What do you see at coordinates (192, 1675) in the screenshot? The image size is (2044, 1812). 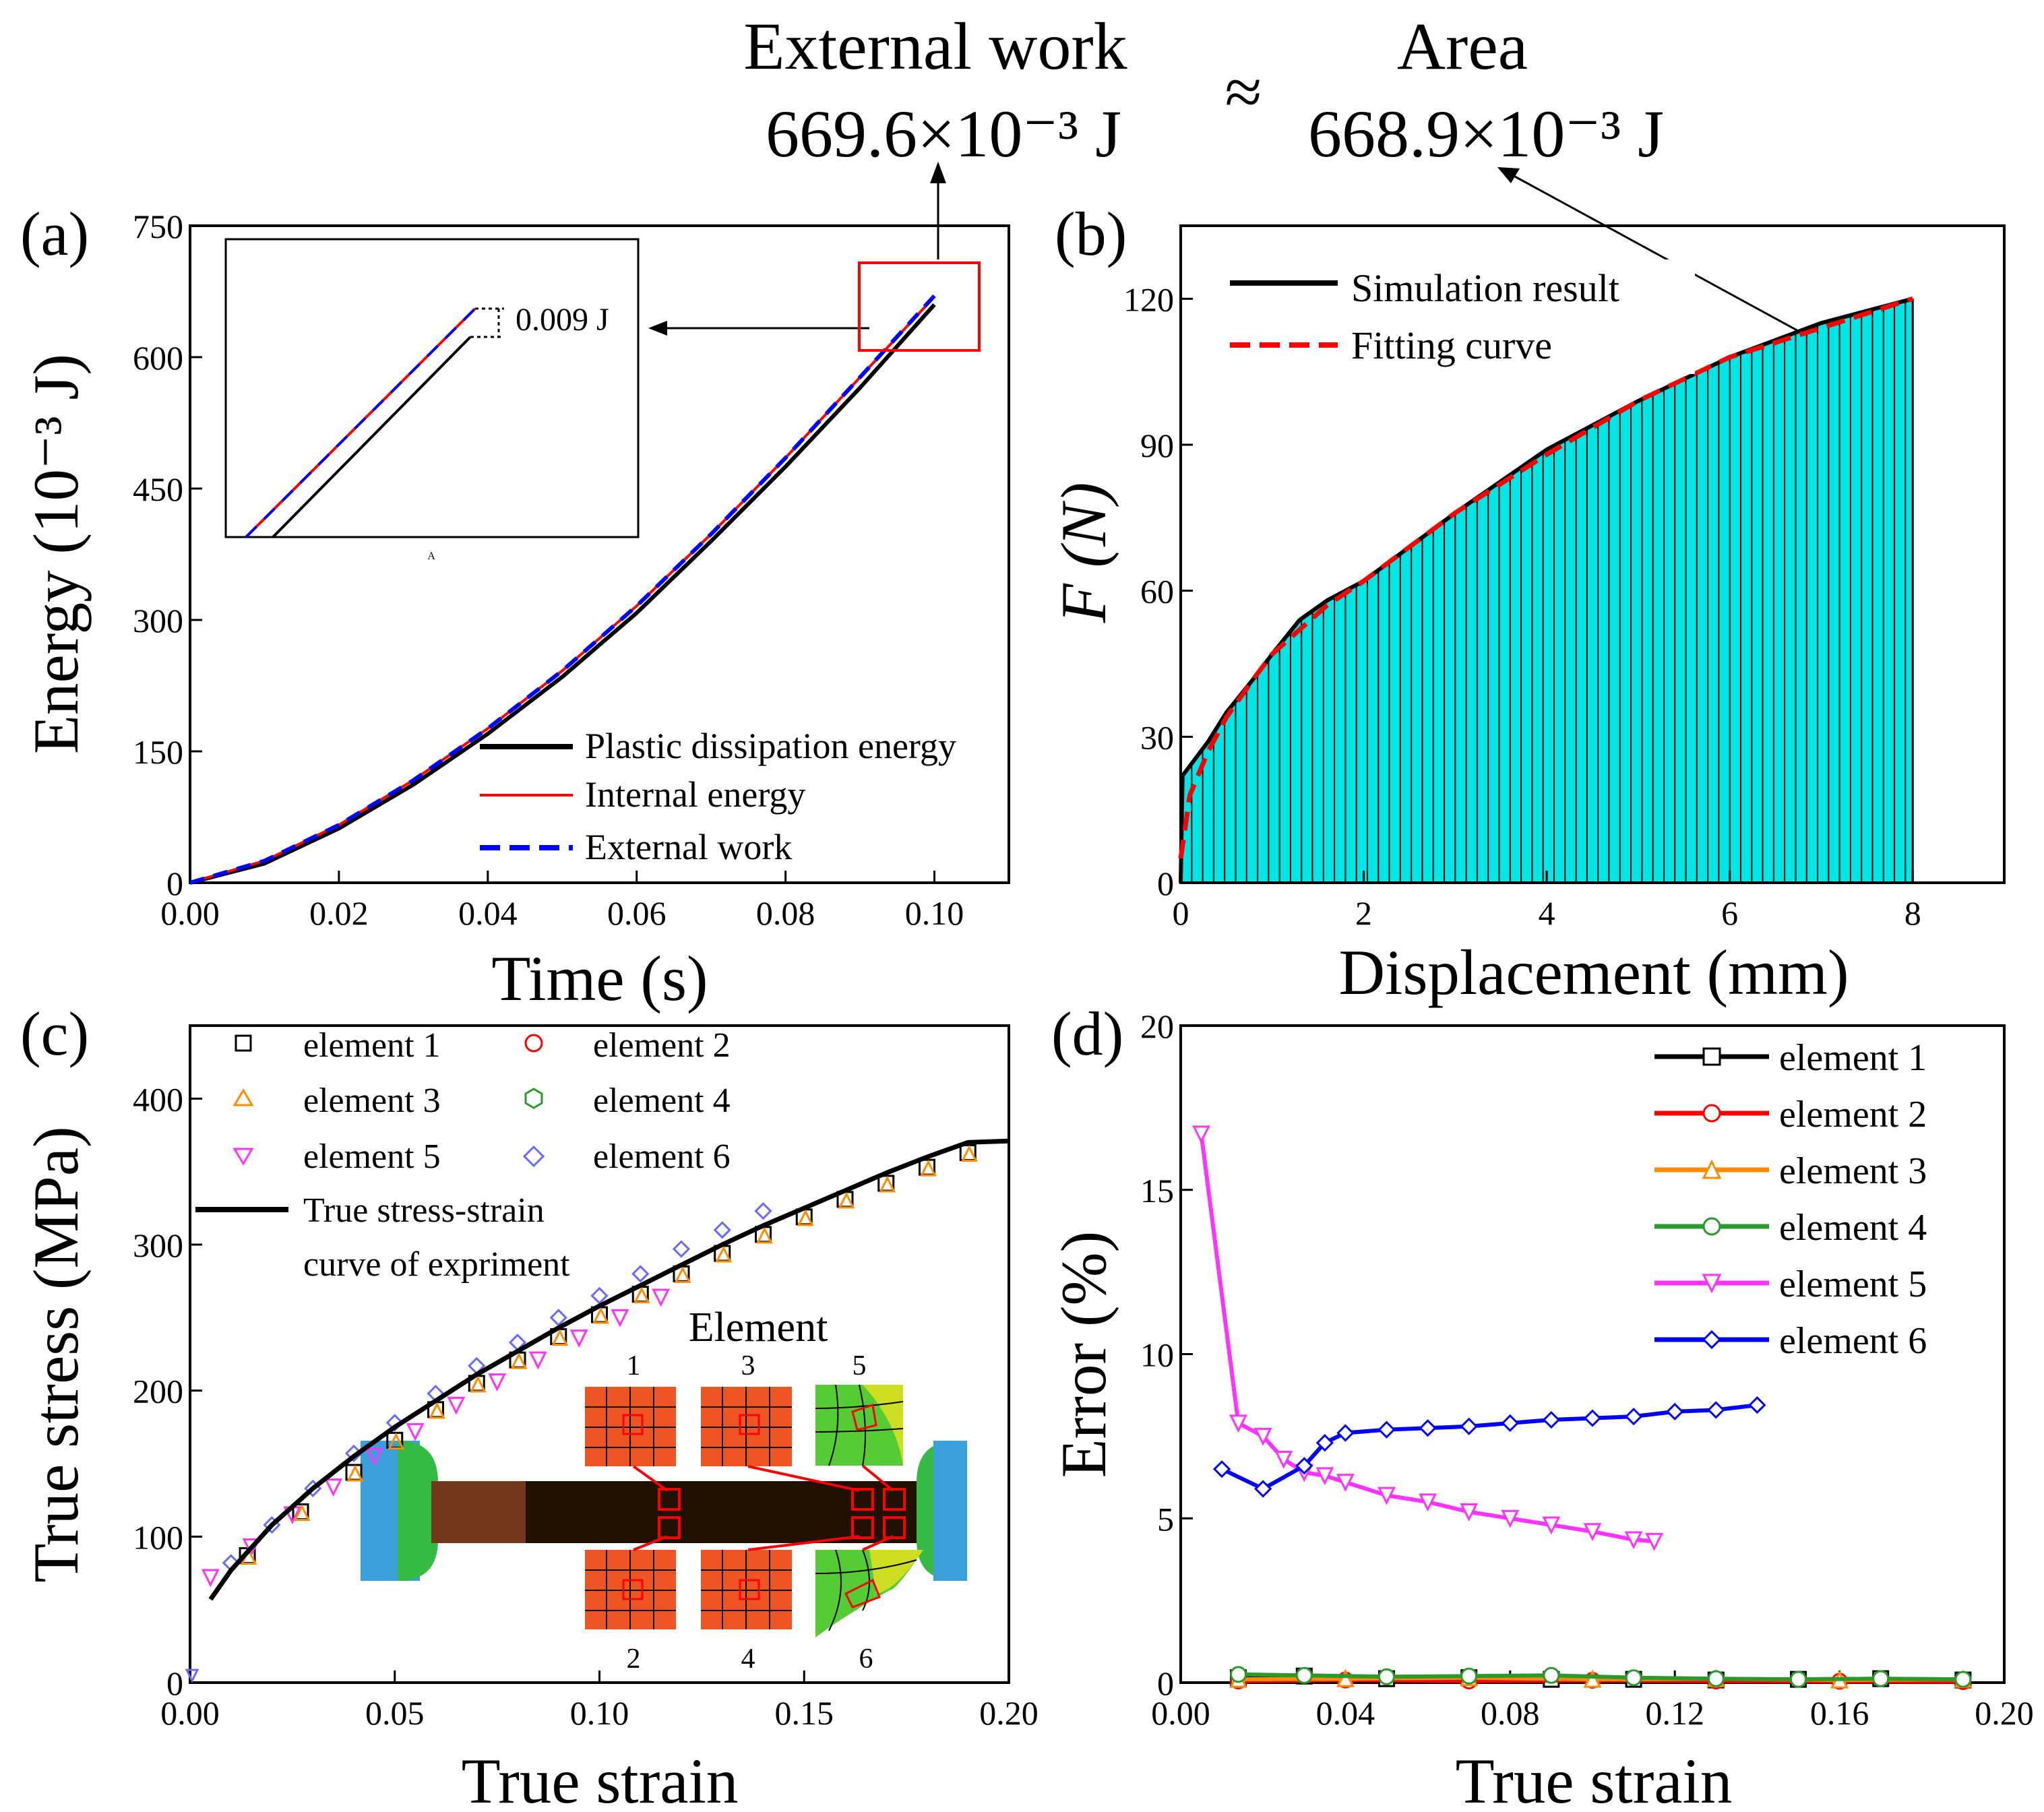 I see `origin-point` at bounding box center [192, 1675].